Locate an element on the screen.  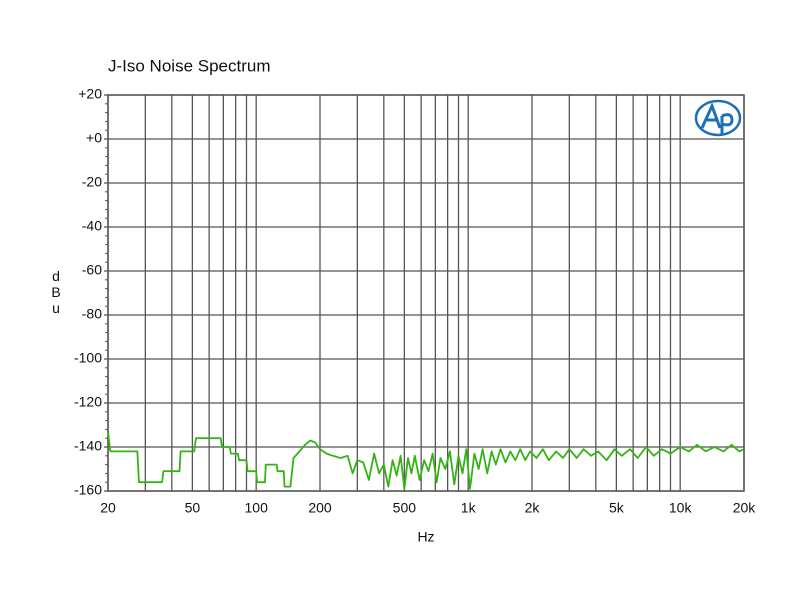
y-tick-label: -60 is located at coordinates (92, 270).